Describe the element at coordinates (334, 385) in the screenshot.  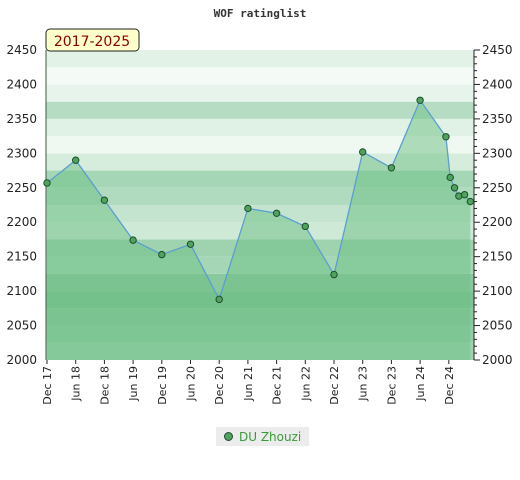
I see `x-tick-label: Dec 22` at that location.